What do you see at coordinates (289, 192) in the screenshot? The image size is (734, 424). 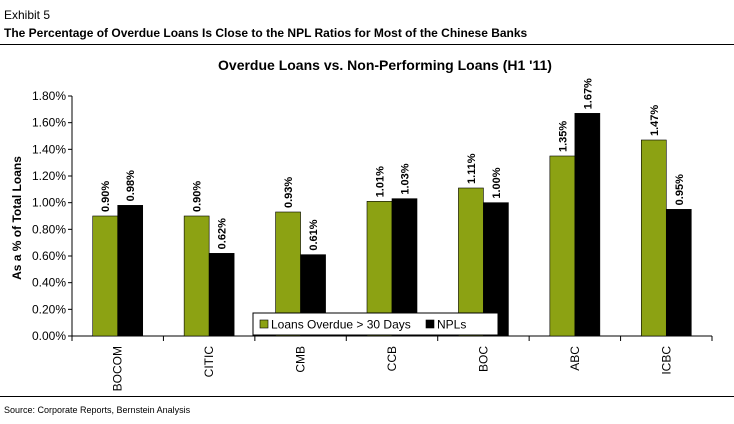 I see `data-label: 0.93%` at bounding box center [289, 192].